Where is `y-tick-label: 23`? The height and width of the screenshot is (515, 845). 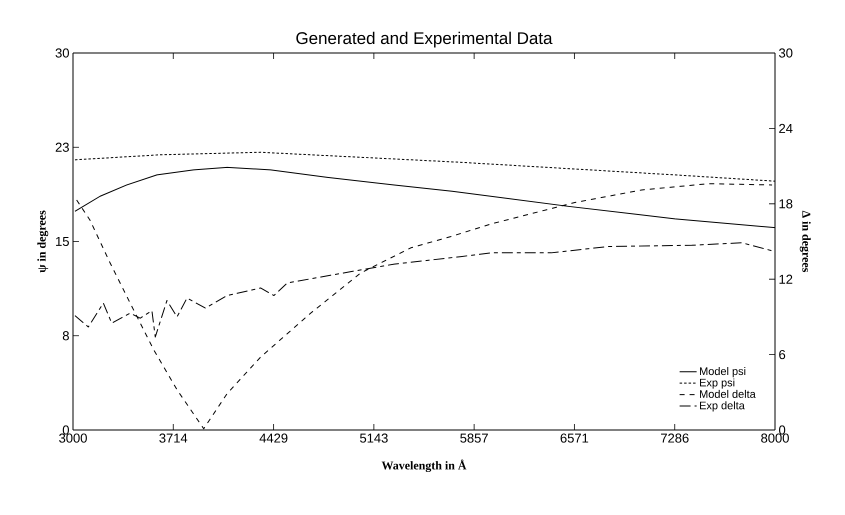
y-tick-label: 23 is located at coordinates (62, 147).